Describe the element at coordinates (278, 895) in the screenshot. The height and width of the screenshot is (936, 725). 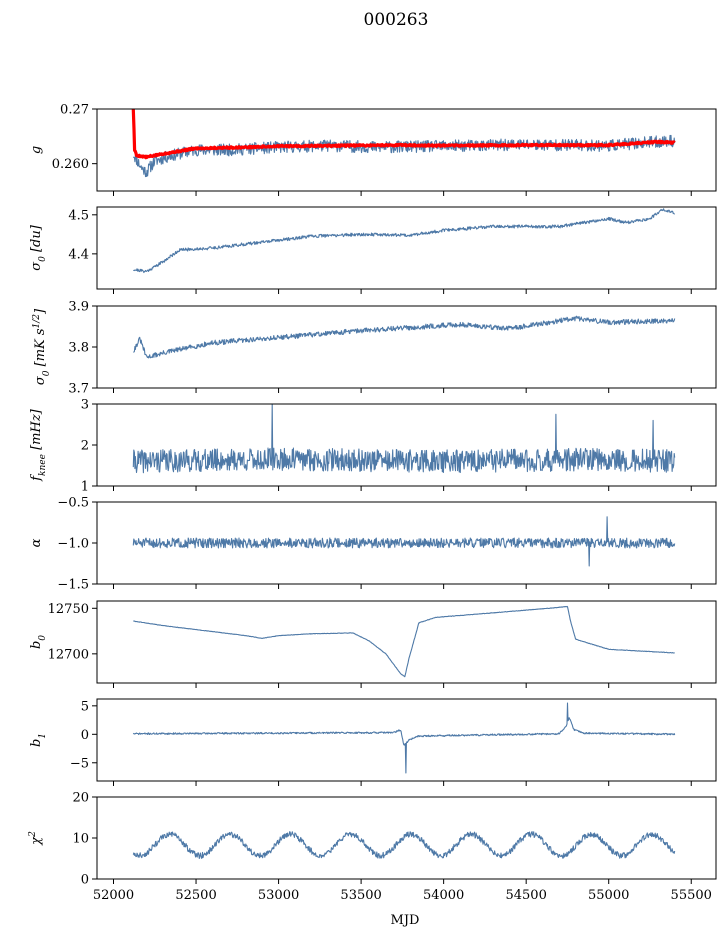
I see `x-tick-label: 53000` at that location.